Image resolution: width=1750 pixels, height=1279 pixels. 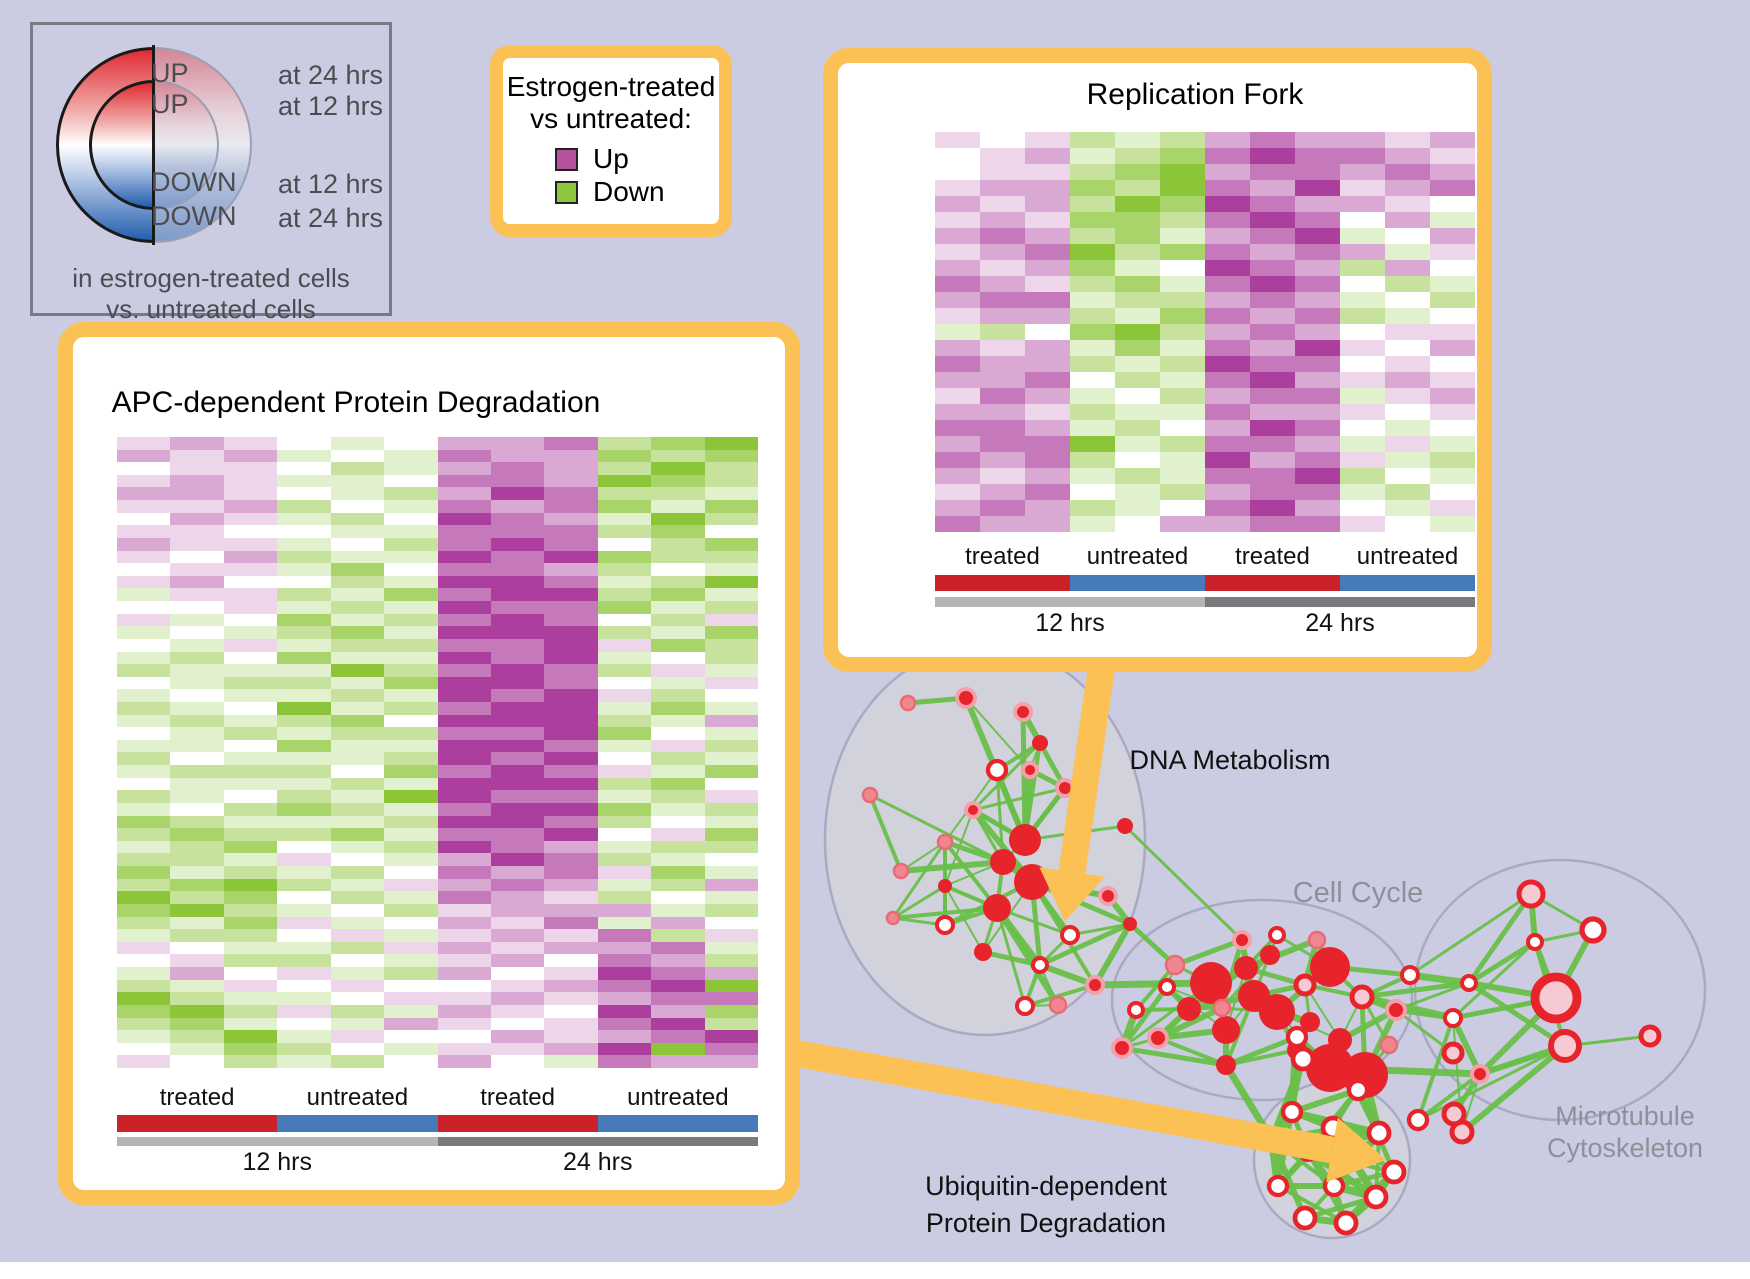 I want to click on rf-heatmap, so click(x=1205, y=332).